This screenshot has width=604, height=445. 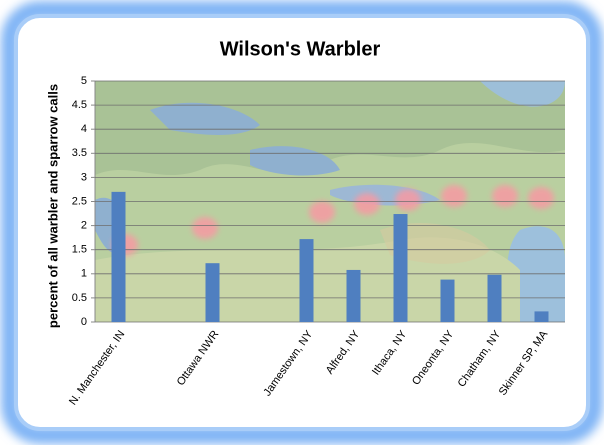 I want to click on y-tick-label: 1, so click(x=84, y=274).